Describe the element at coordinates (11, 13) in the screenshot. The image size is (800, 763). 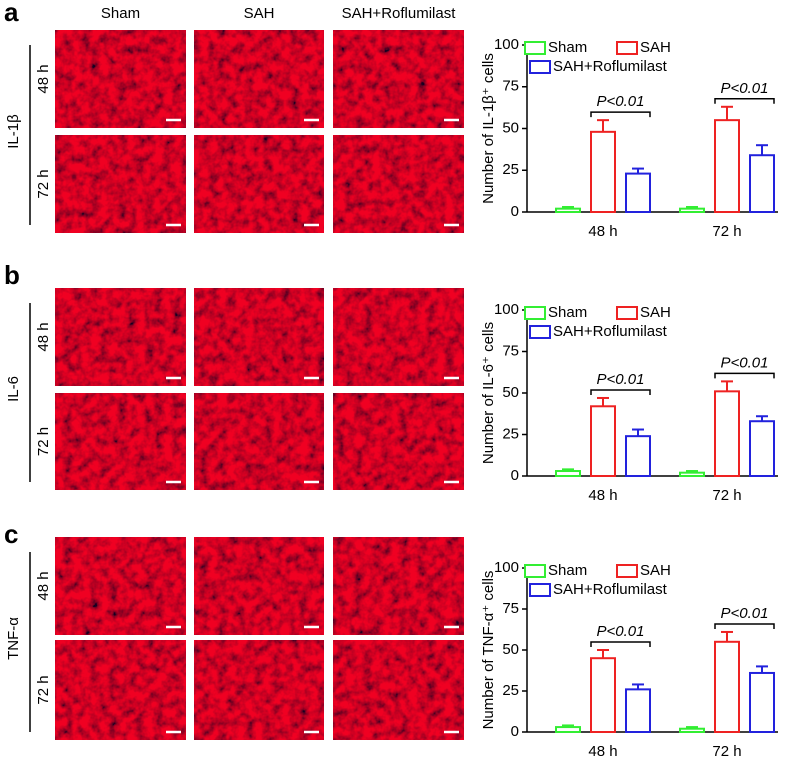
I see `panel-letter: a` at that location.